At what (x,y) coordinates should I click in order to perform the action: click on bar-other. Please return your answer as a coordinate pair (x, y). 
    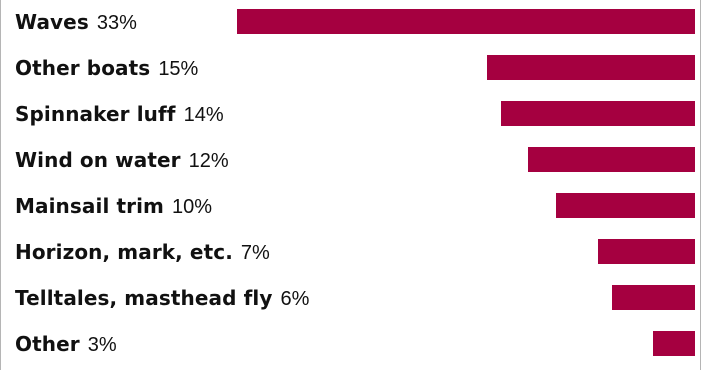
    Looking at the image, I should click on (674, 343).